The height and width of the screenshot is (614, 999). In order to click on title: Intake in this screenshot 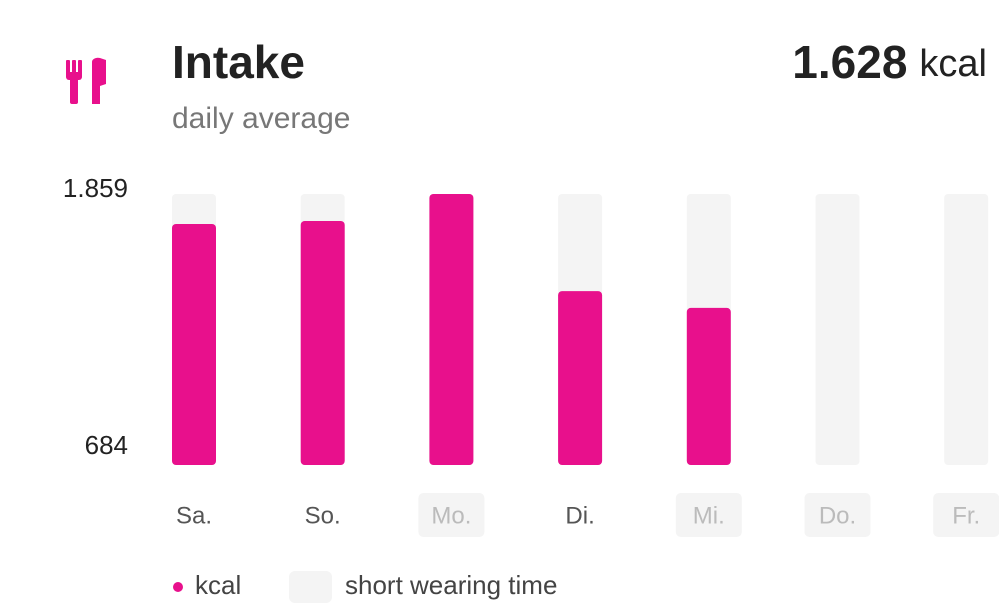, I will do `click(238, 62)`.